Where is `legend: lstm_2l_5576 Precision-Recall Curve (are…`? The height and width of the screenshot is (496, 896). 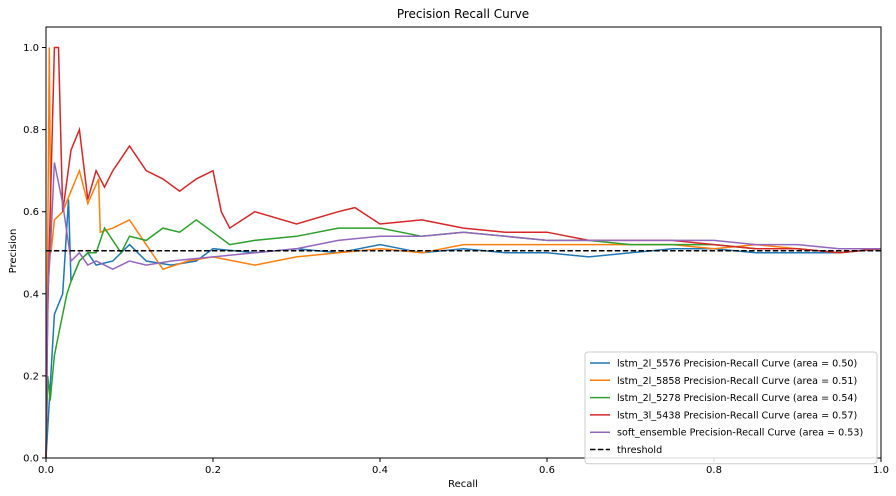
legend: lstm_2l_5576 Precision-Recall Curve (are… is located at coordinates (731, 408).